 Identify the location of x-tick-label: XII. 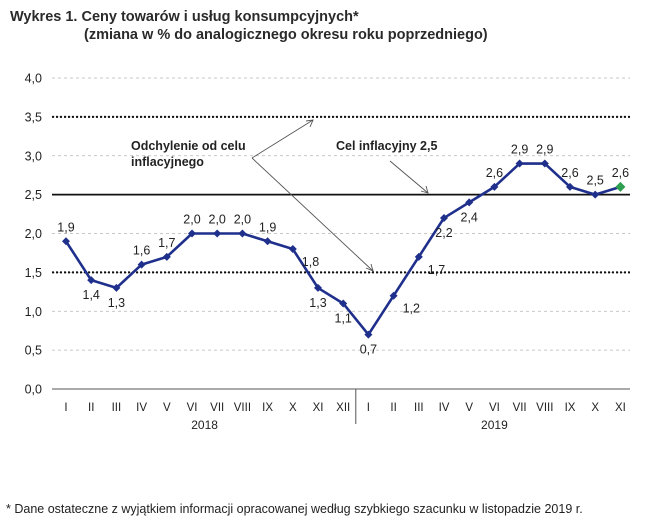
(343, 408).